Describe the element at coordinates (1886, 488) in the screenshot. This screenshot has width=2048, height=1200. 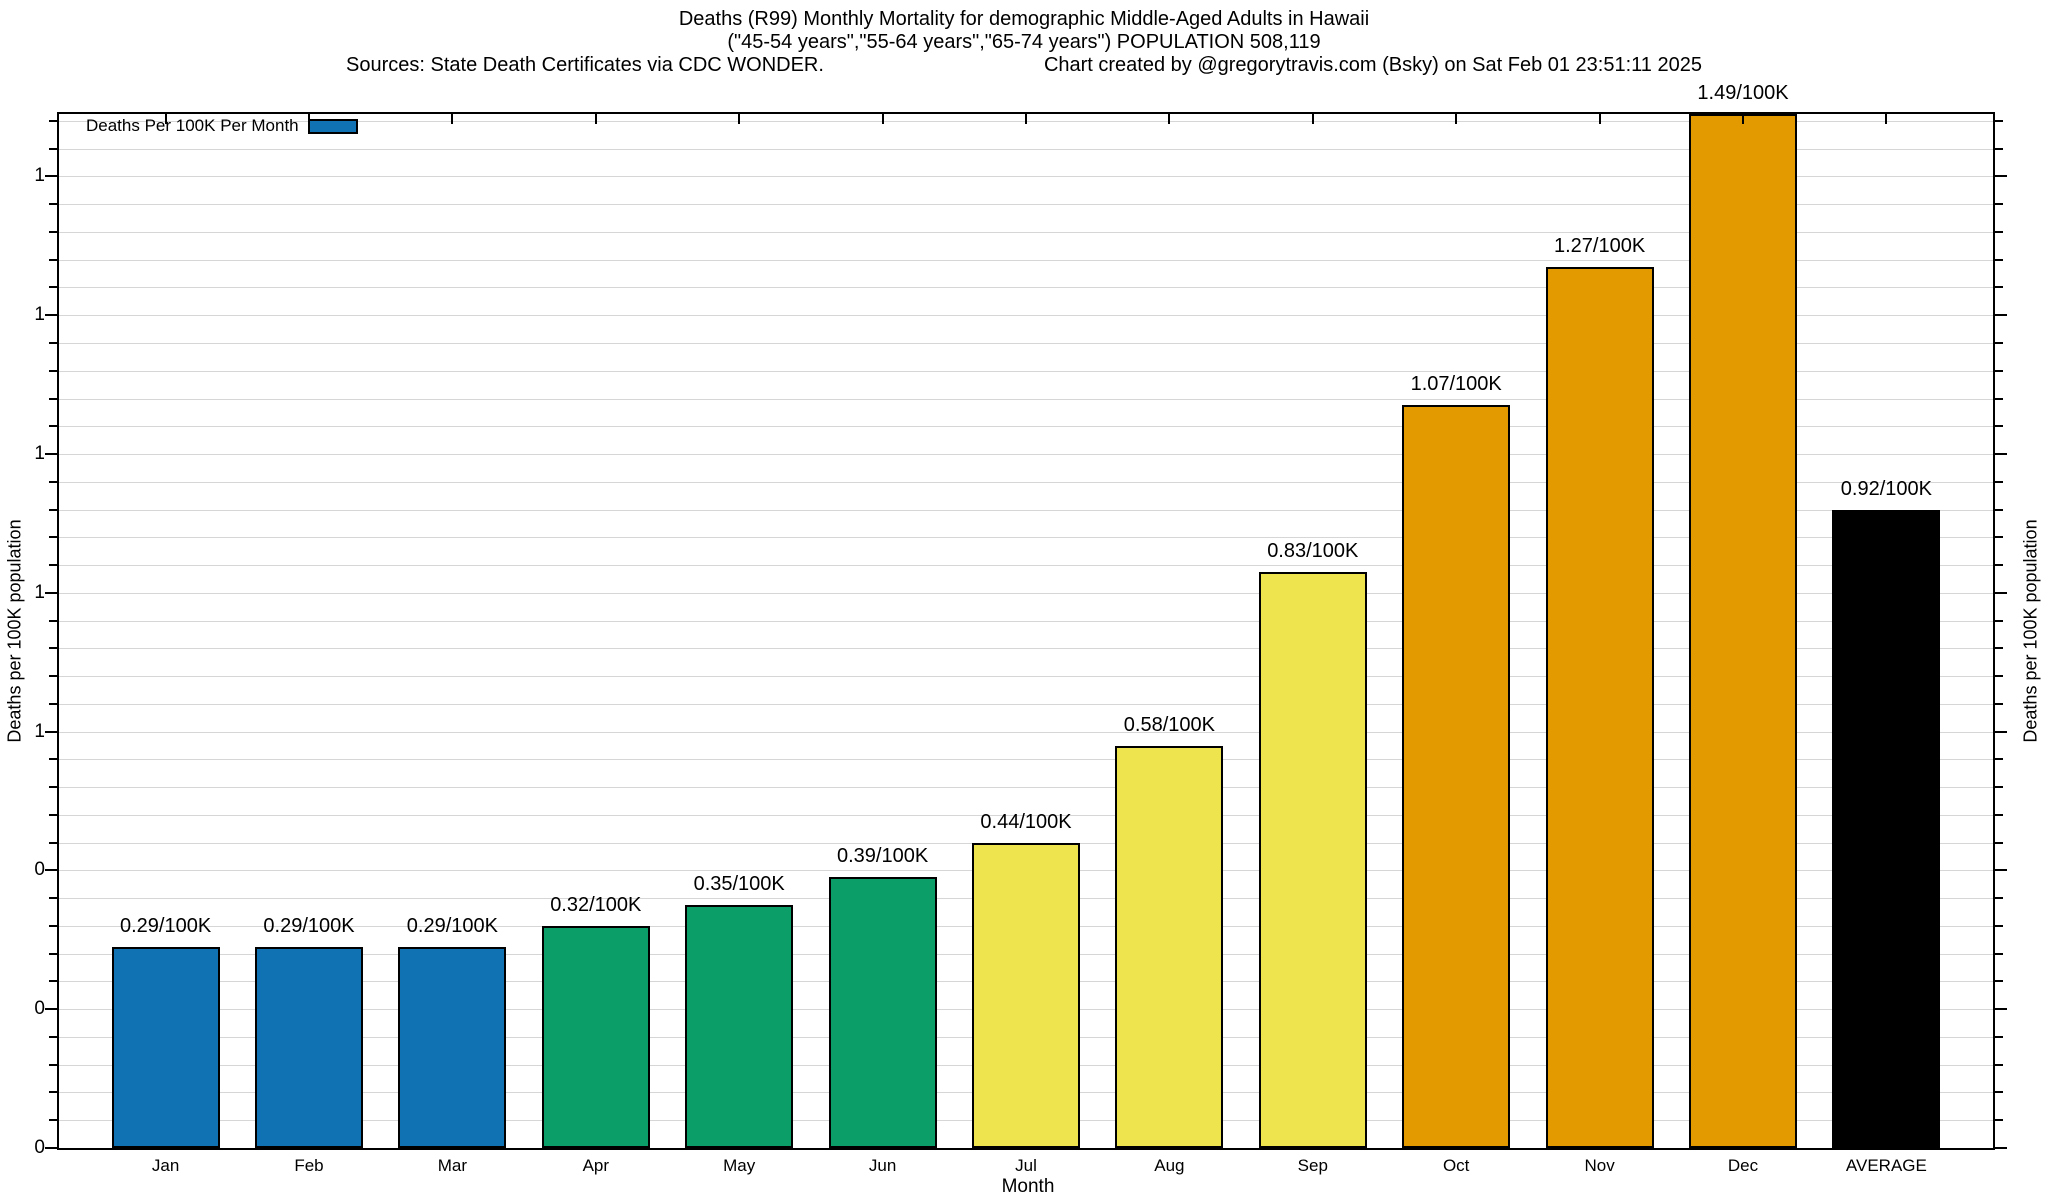
I see `bar-value-label-average: 0.92/100K` at that location.